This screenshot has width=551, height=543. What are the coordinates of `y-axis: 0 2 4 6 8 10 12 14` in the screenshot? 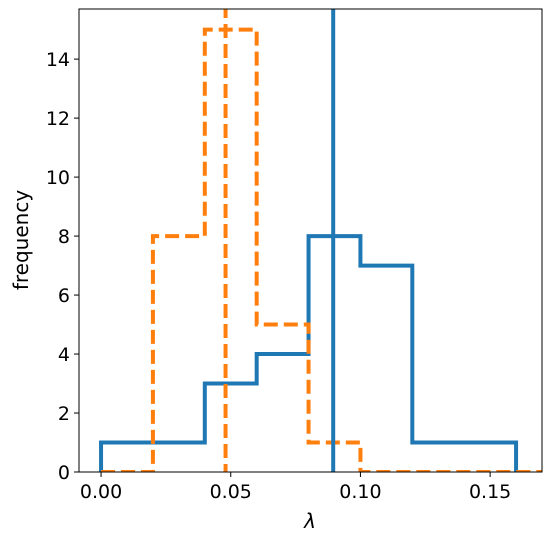 It's located at (62, 266).